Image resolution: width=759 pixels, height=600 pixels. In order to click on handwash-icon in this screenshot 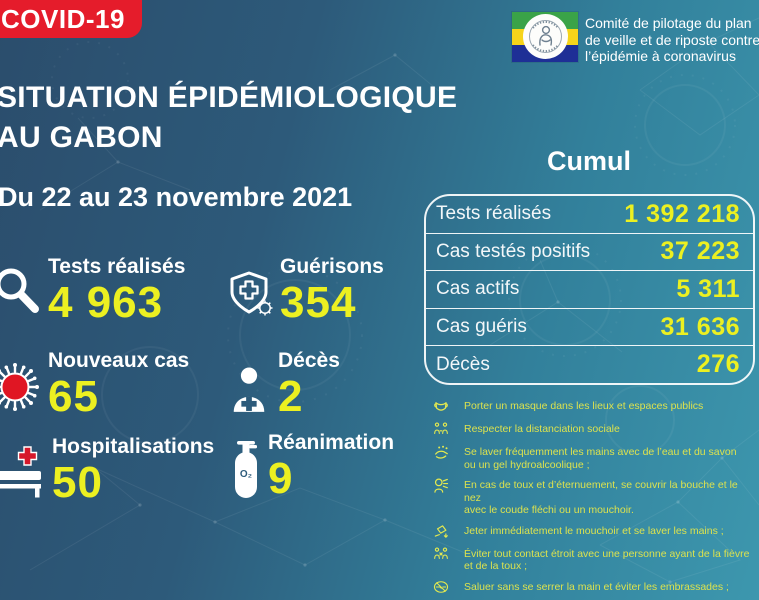, I will do `click(441, 452)`.